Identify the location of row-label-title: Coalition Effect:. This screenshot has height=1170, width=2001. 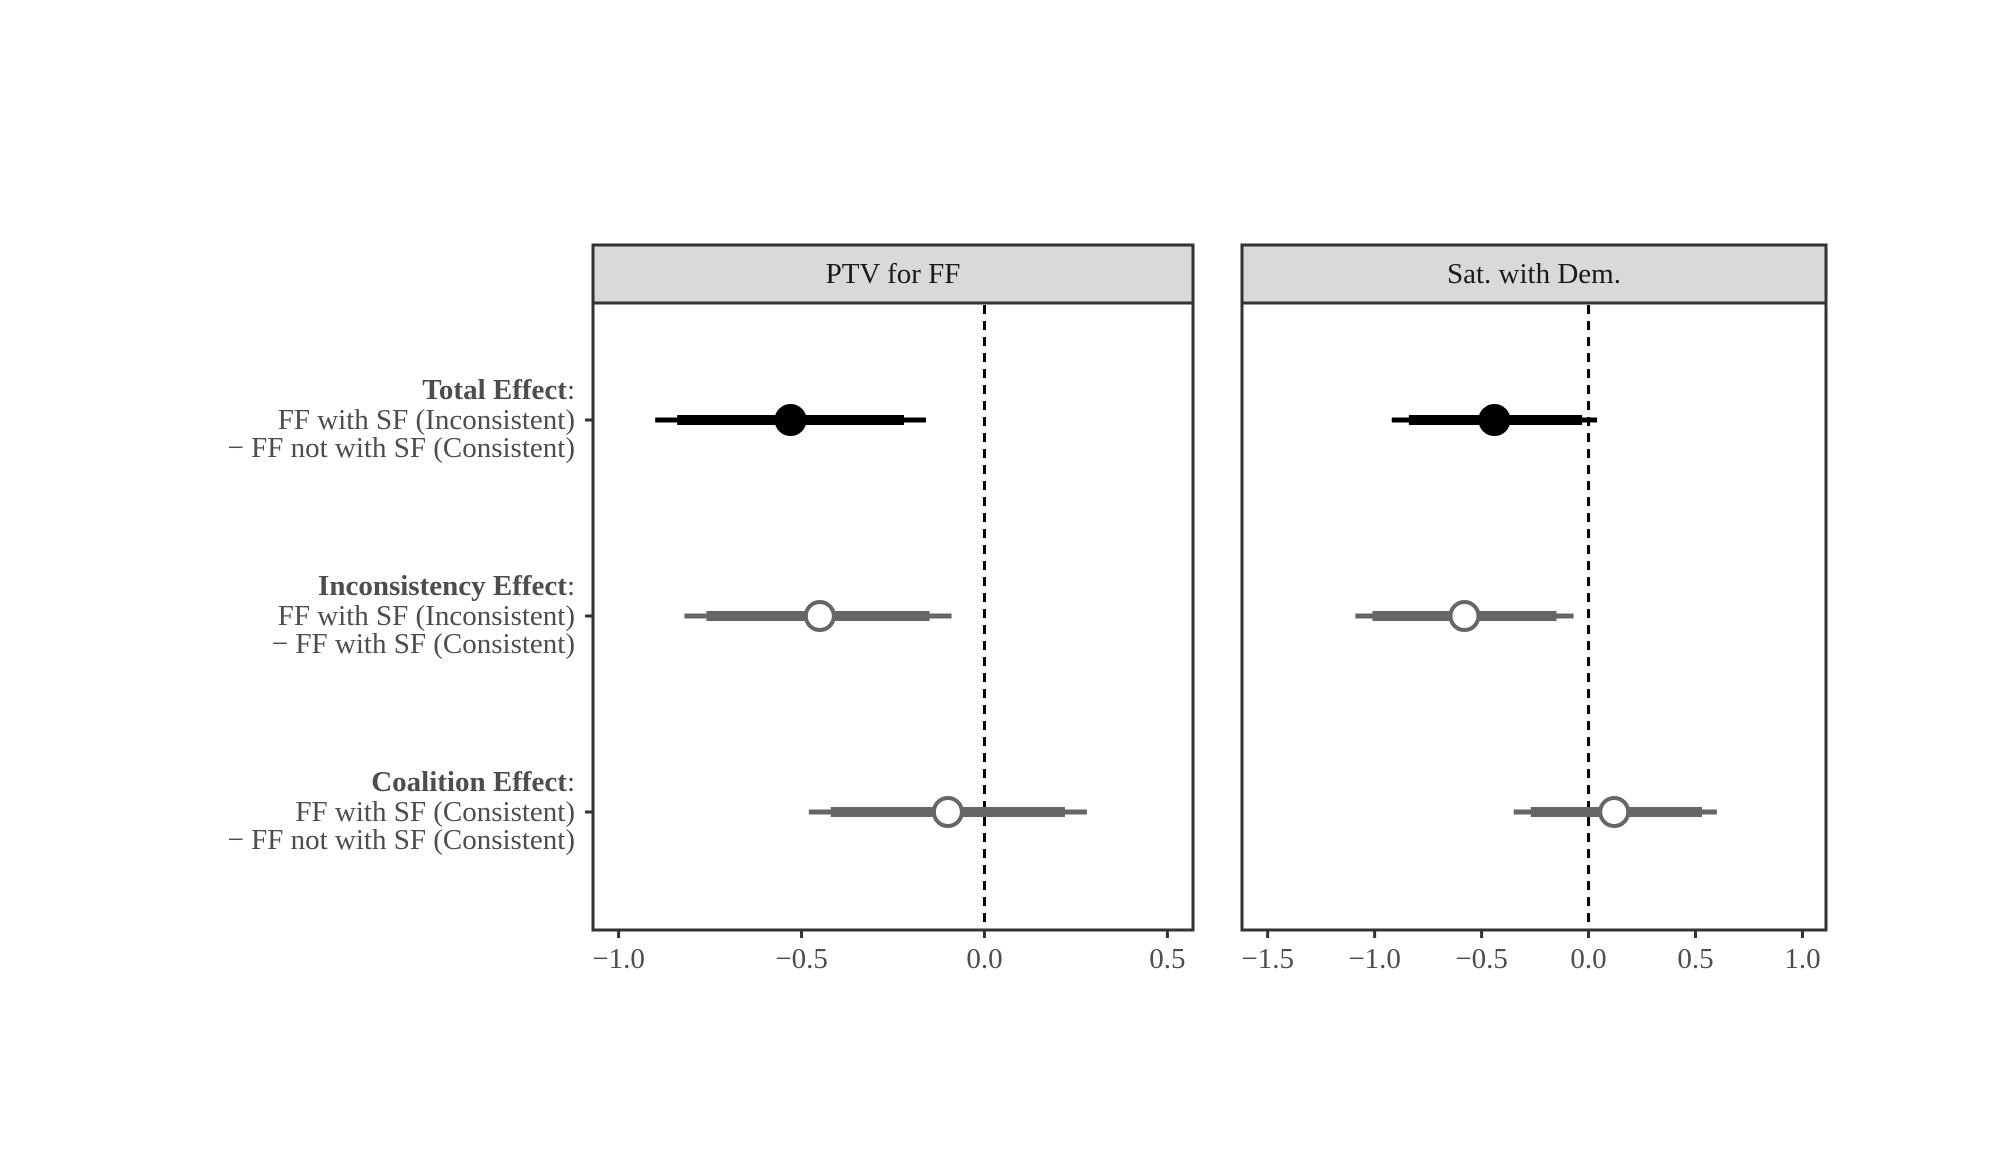
(473, 782).